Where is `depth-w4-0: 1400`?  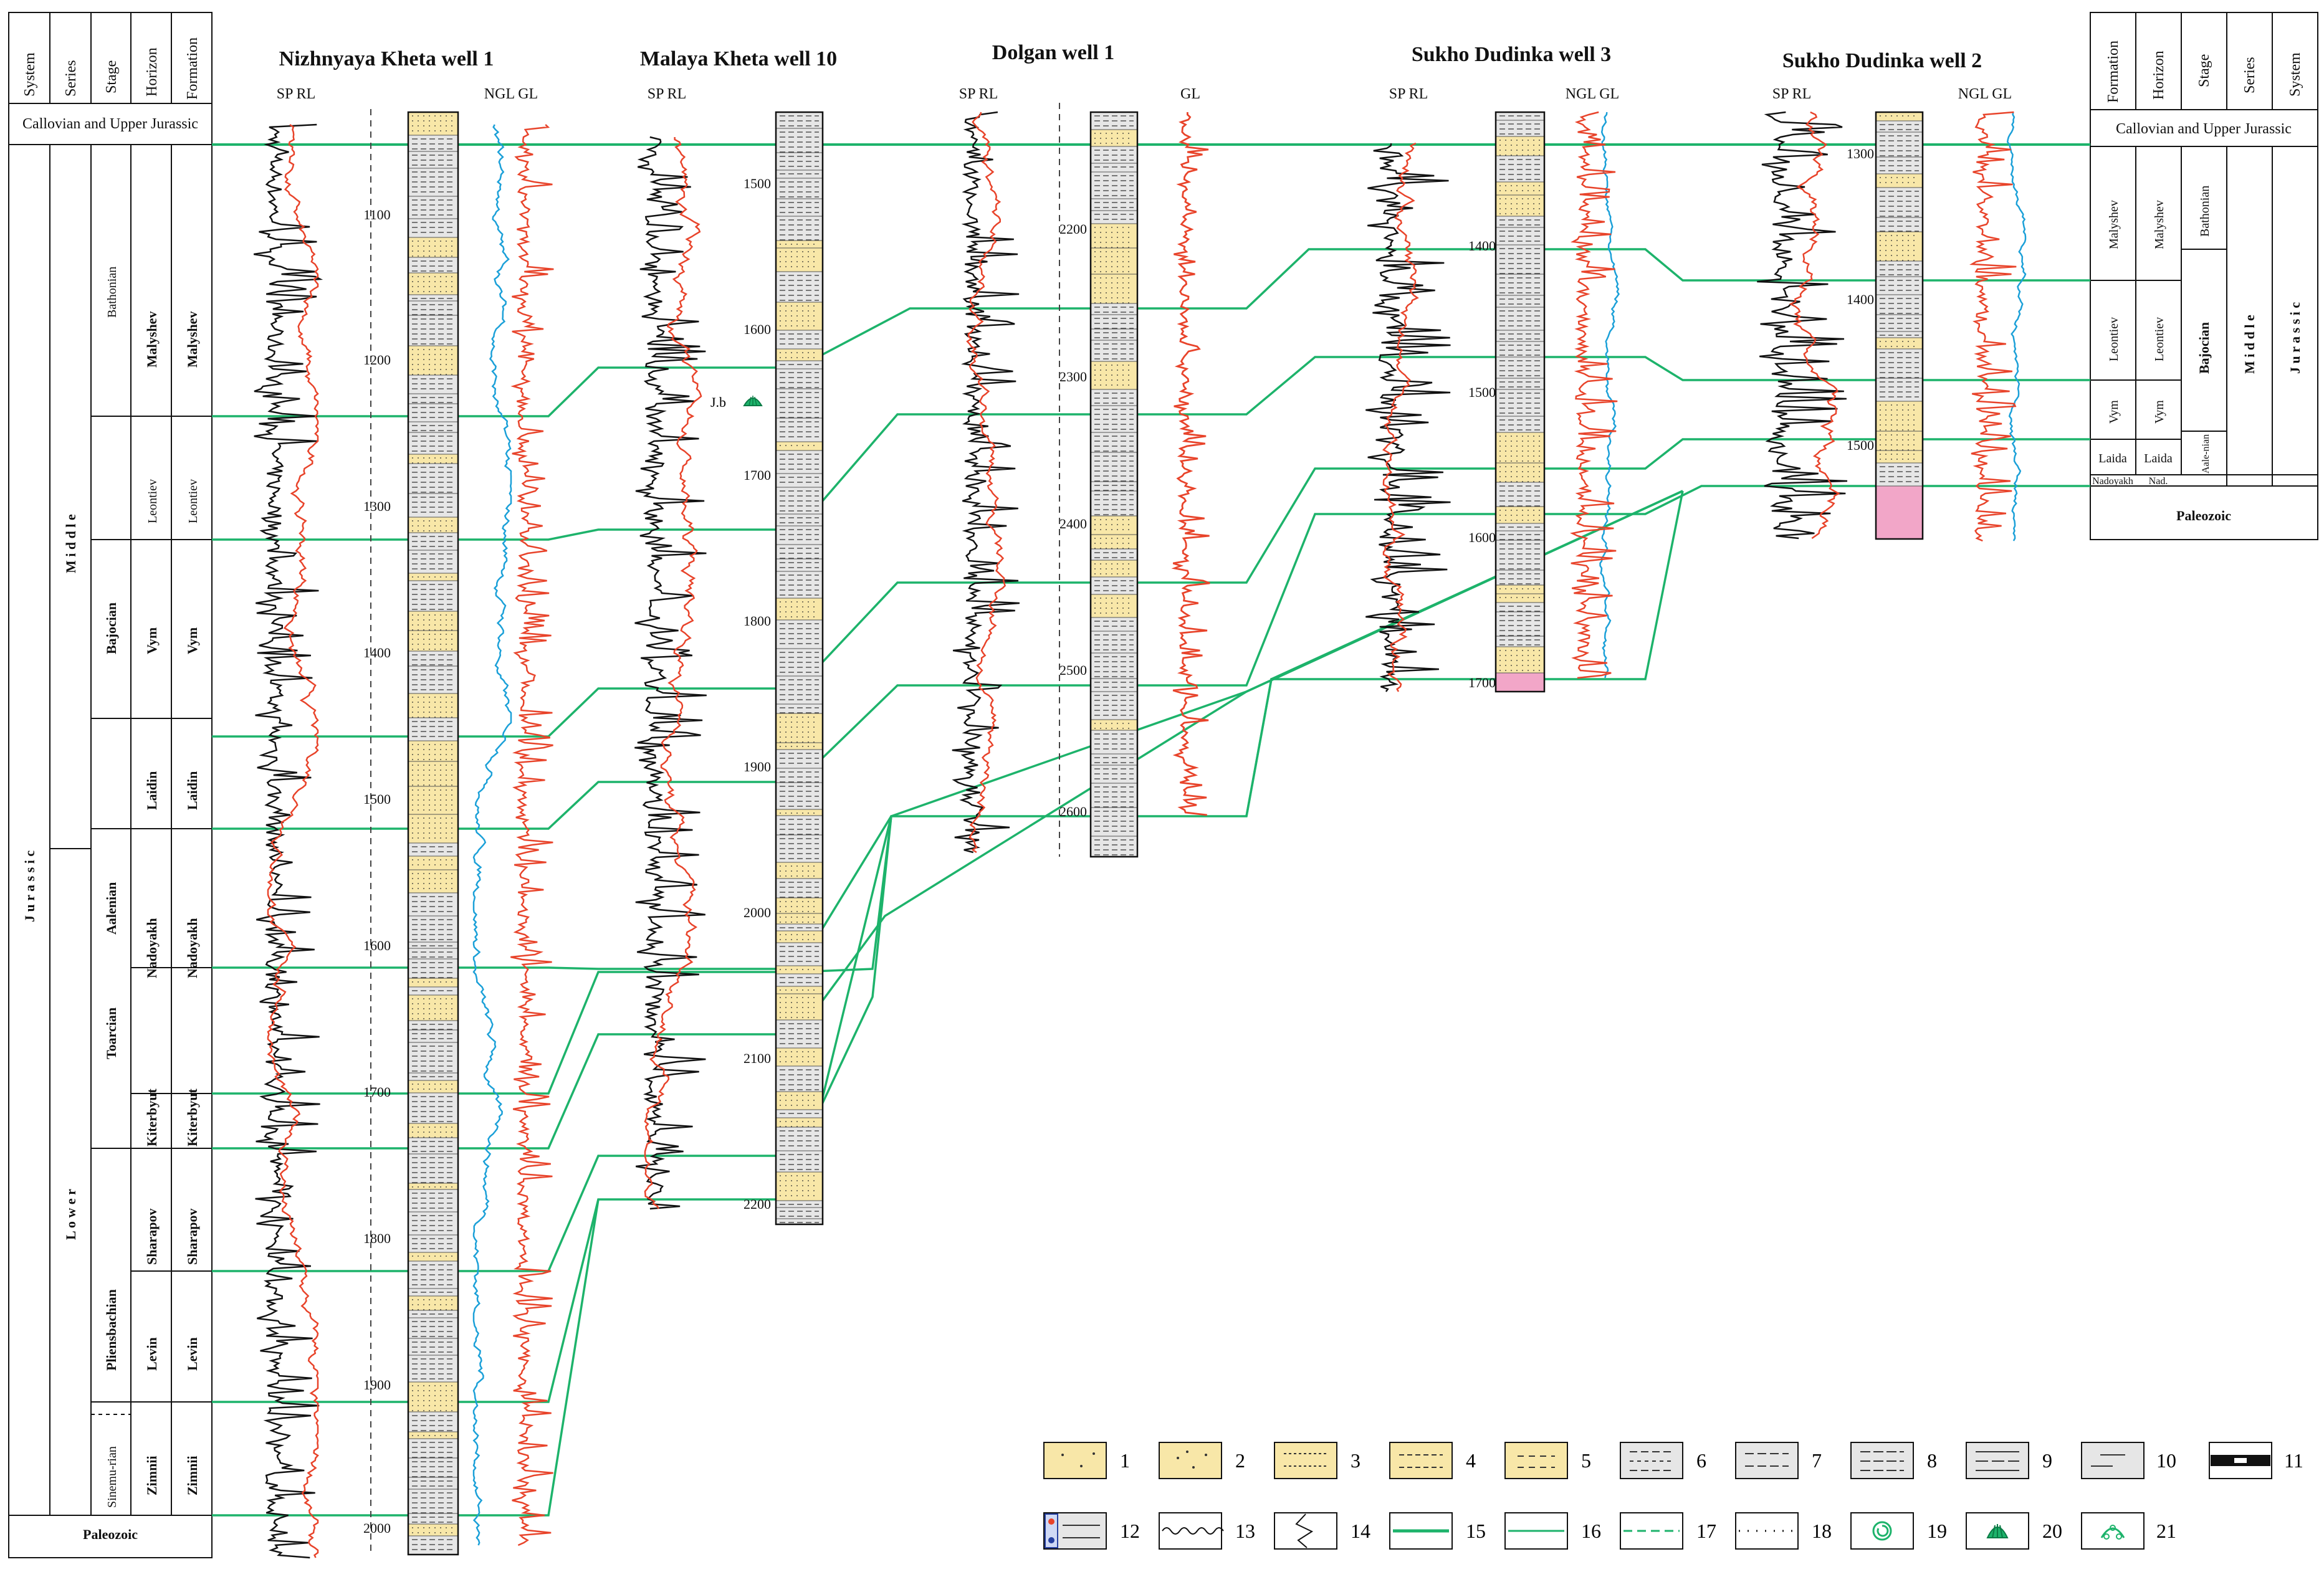 depth-w4-0: 1400 is located at coordinates (1482, 246).